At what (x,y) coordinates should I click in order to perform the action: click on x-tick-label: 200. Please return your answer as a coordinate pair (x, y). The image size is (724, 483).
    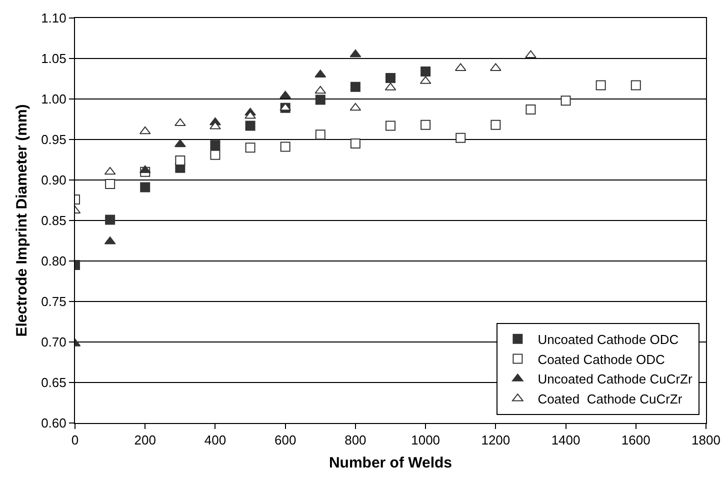
    Looking at the image, I should click on (145, 440).